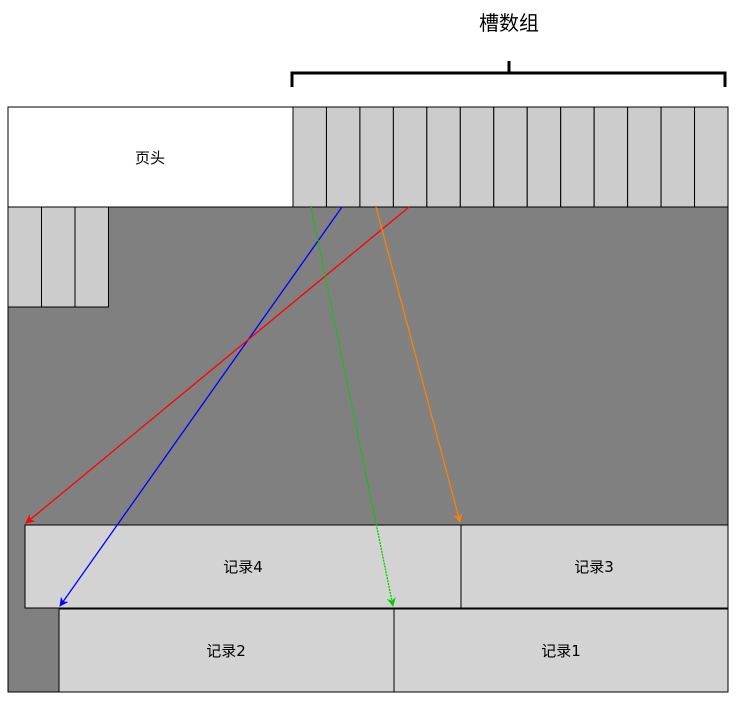  I want to click on page-header-label: 页头, so click(150, 158).